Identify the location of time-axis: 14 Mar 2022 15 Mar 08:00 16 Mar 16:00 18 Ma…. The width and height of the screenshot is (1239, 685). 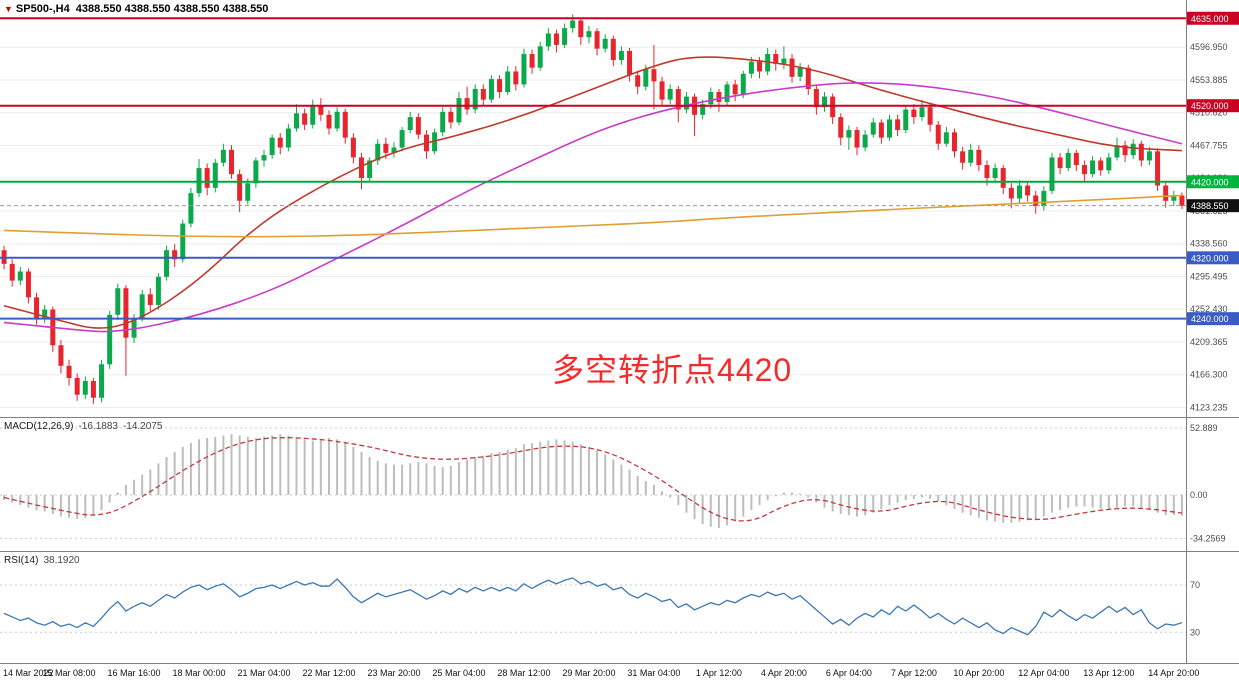
(619, 674).